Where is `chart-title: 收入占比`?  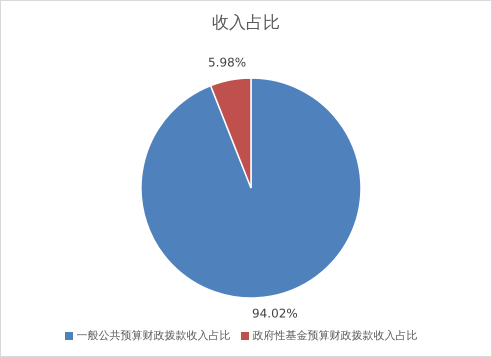
chart-title: 收入占比 is located at coordinates (246, 23).